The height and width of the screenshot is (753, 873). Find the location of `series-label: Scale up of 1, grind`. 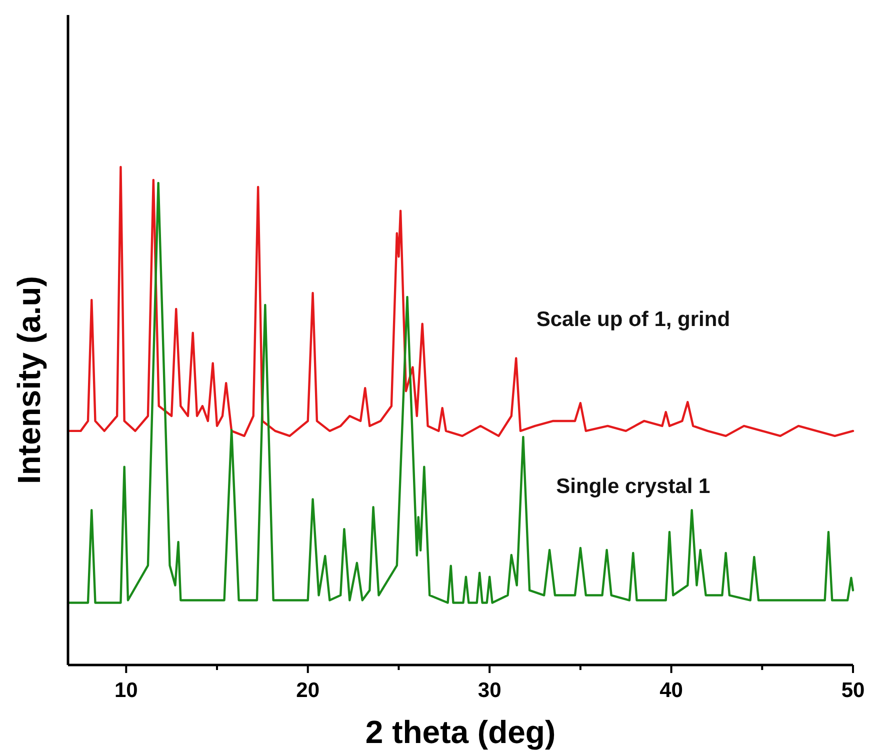

series-label: Scale up of 1, grind is located at coordinates (633, 319).